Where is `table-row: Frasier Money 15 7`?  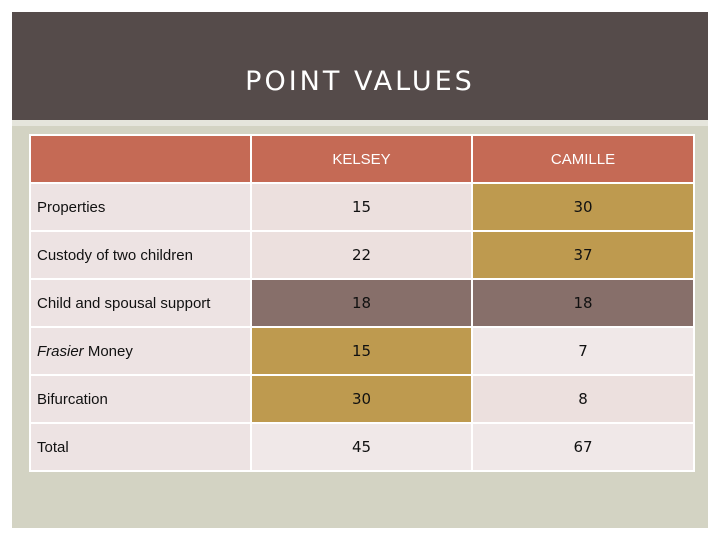
table-row: Frasier Money 15 7 is located at coordinates (362, 351).